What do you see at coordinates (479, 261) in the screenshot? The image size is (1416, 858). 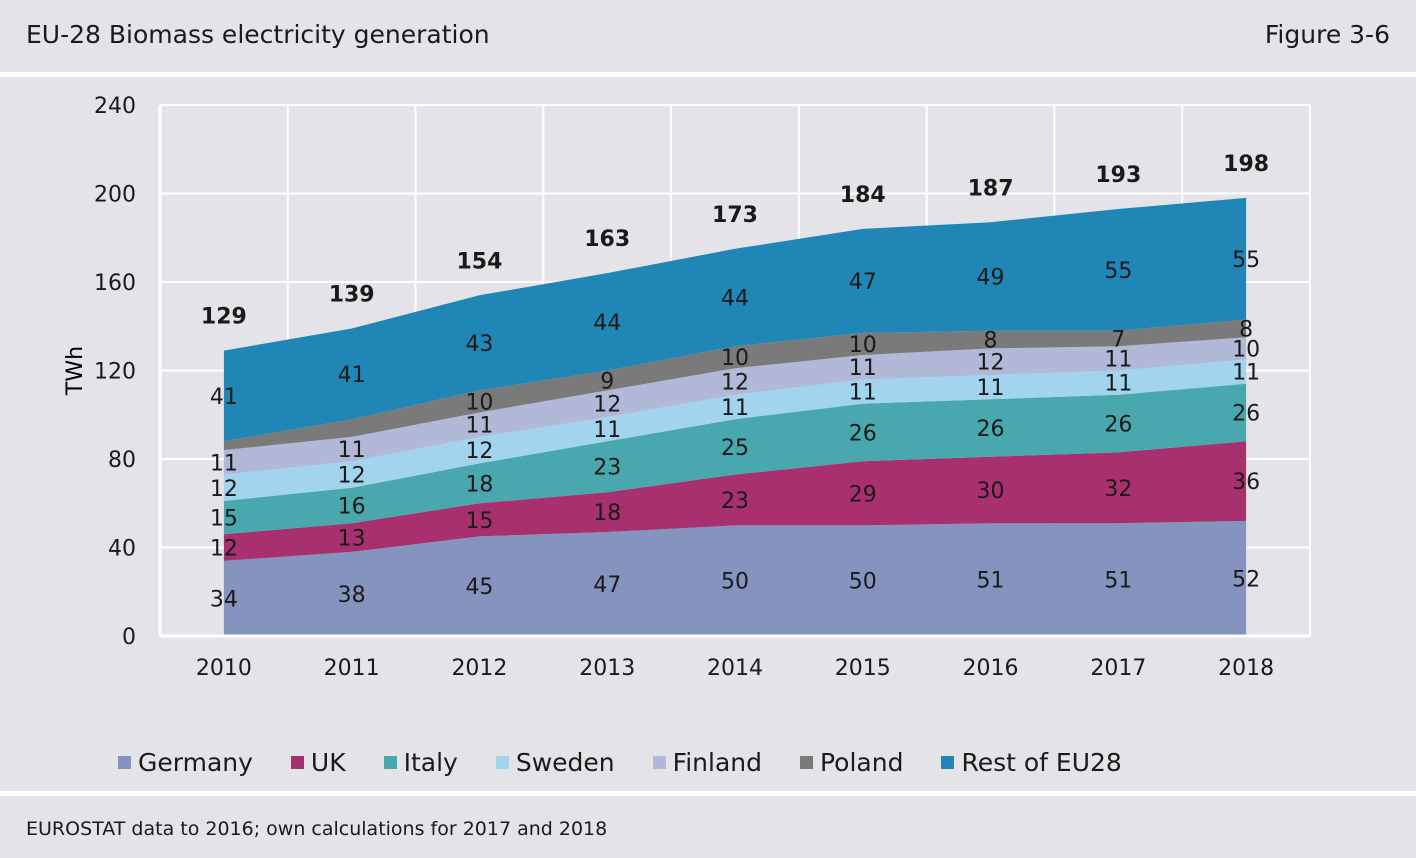 I see `total-label: 154` at bounding box center [479, 261].